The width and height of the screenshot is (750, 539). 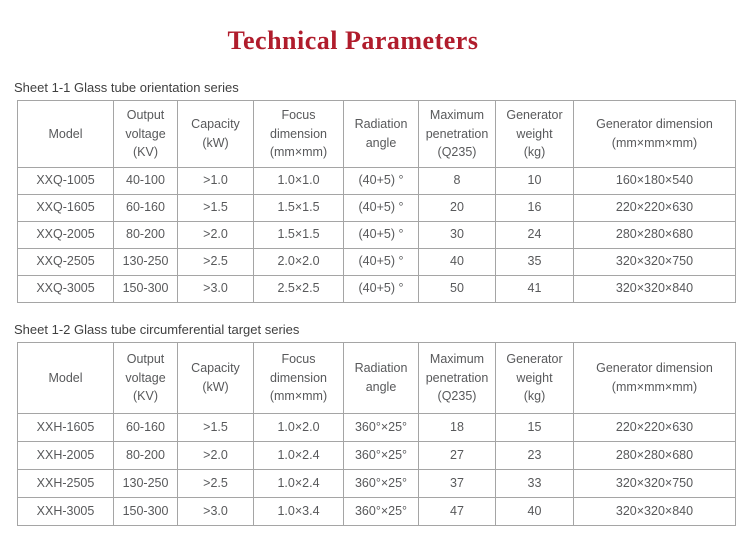 What do you see at coordinates (534, 262) in the screenshot?
I see `generator-weight-cell: 35` at bounding box center [534, 262].